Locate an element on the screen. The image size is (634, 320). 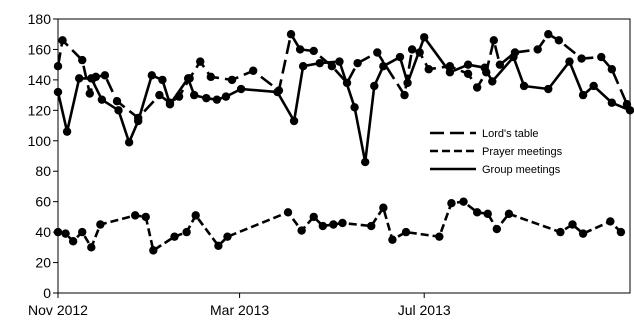
y-tick-label: 80 is located at coordinates (43, 171).